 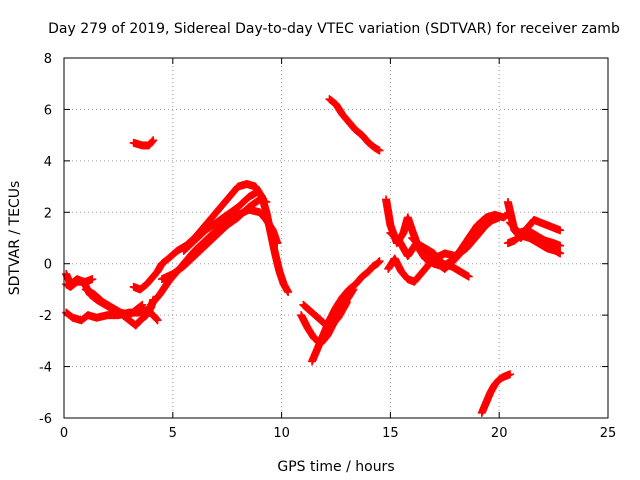 I want to click on series-track-r, so click(x=496, y=393).